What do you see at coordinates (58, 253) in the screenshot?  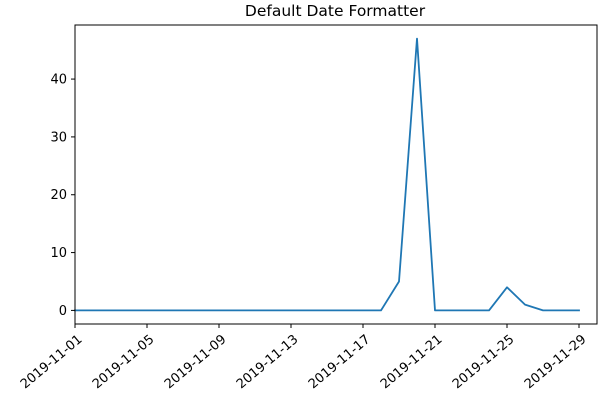 I see `y-tick-label: 10` at bounding box center [58, 253].